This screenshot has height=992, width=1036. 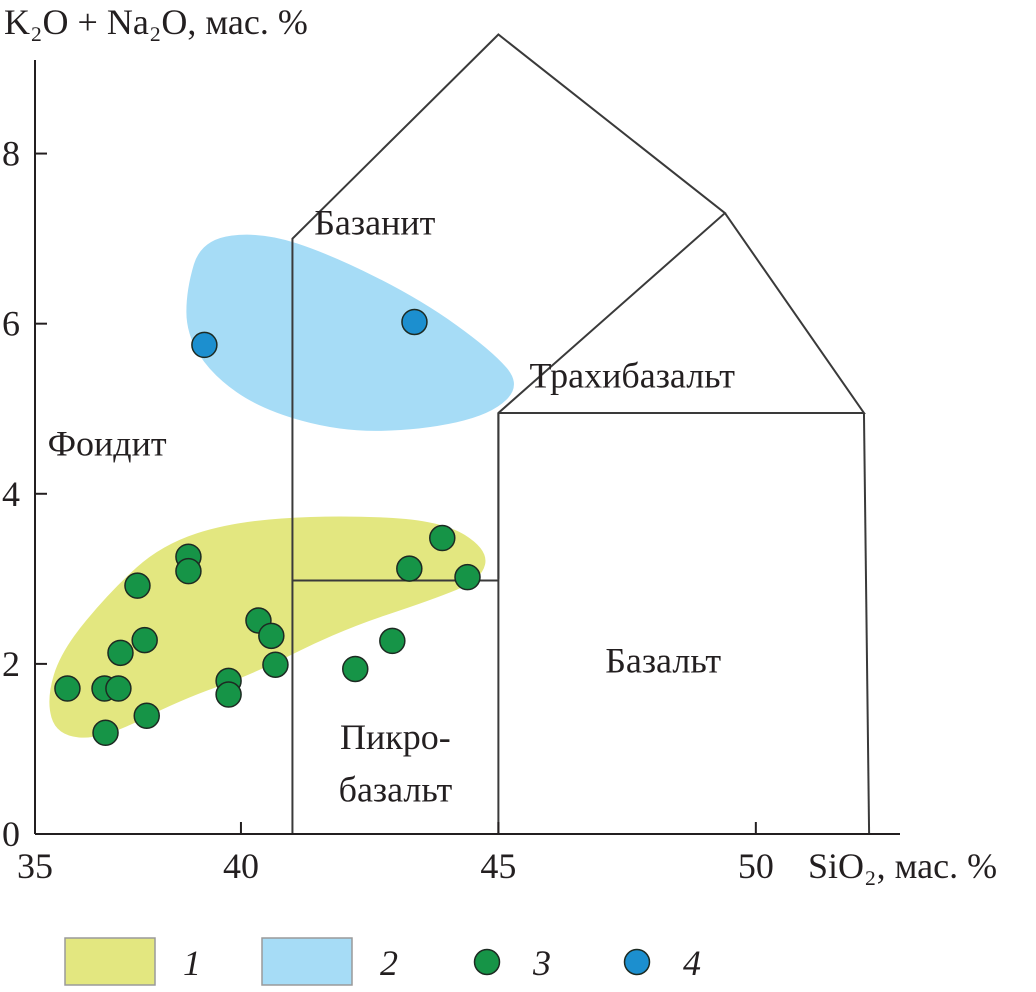 I want to click on field-label: Пикро-, so click(x=395, y=737).